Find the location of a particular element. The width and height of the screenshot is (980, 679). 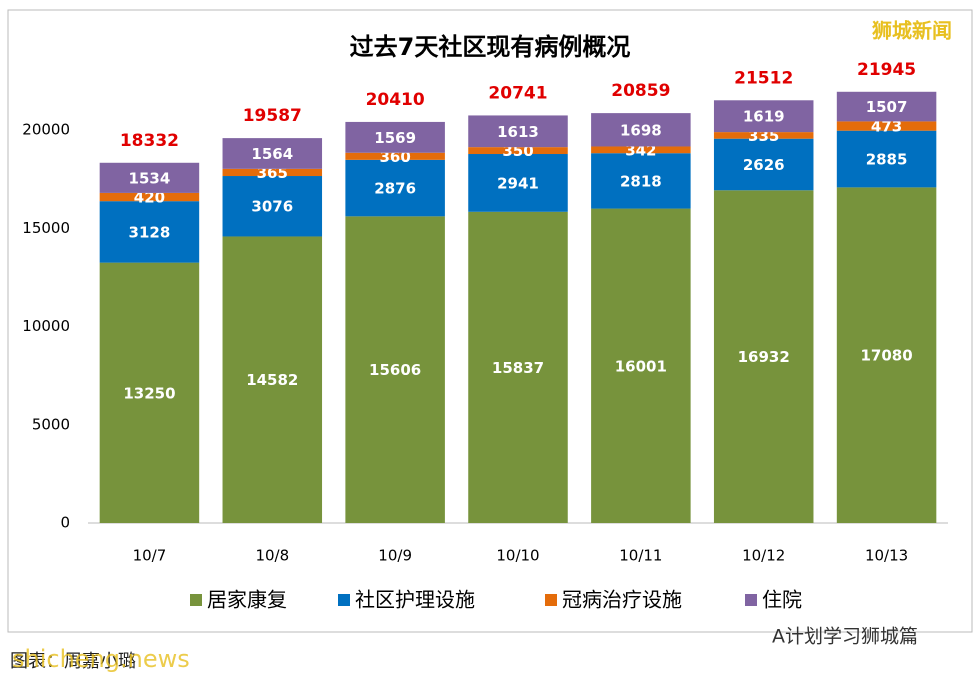

legend-label: 冠病治疗设施 is located at coordinates (622, 600).